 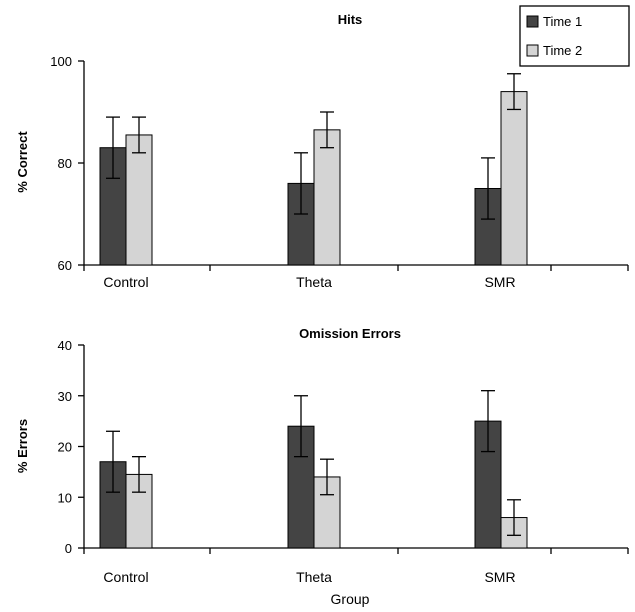 I want to click on y-axis-label: % Errors, so click(x=22, y=446).